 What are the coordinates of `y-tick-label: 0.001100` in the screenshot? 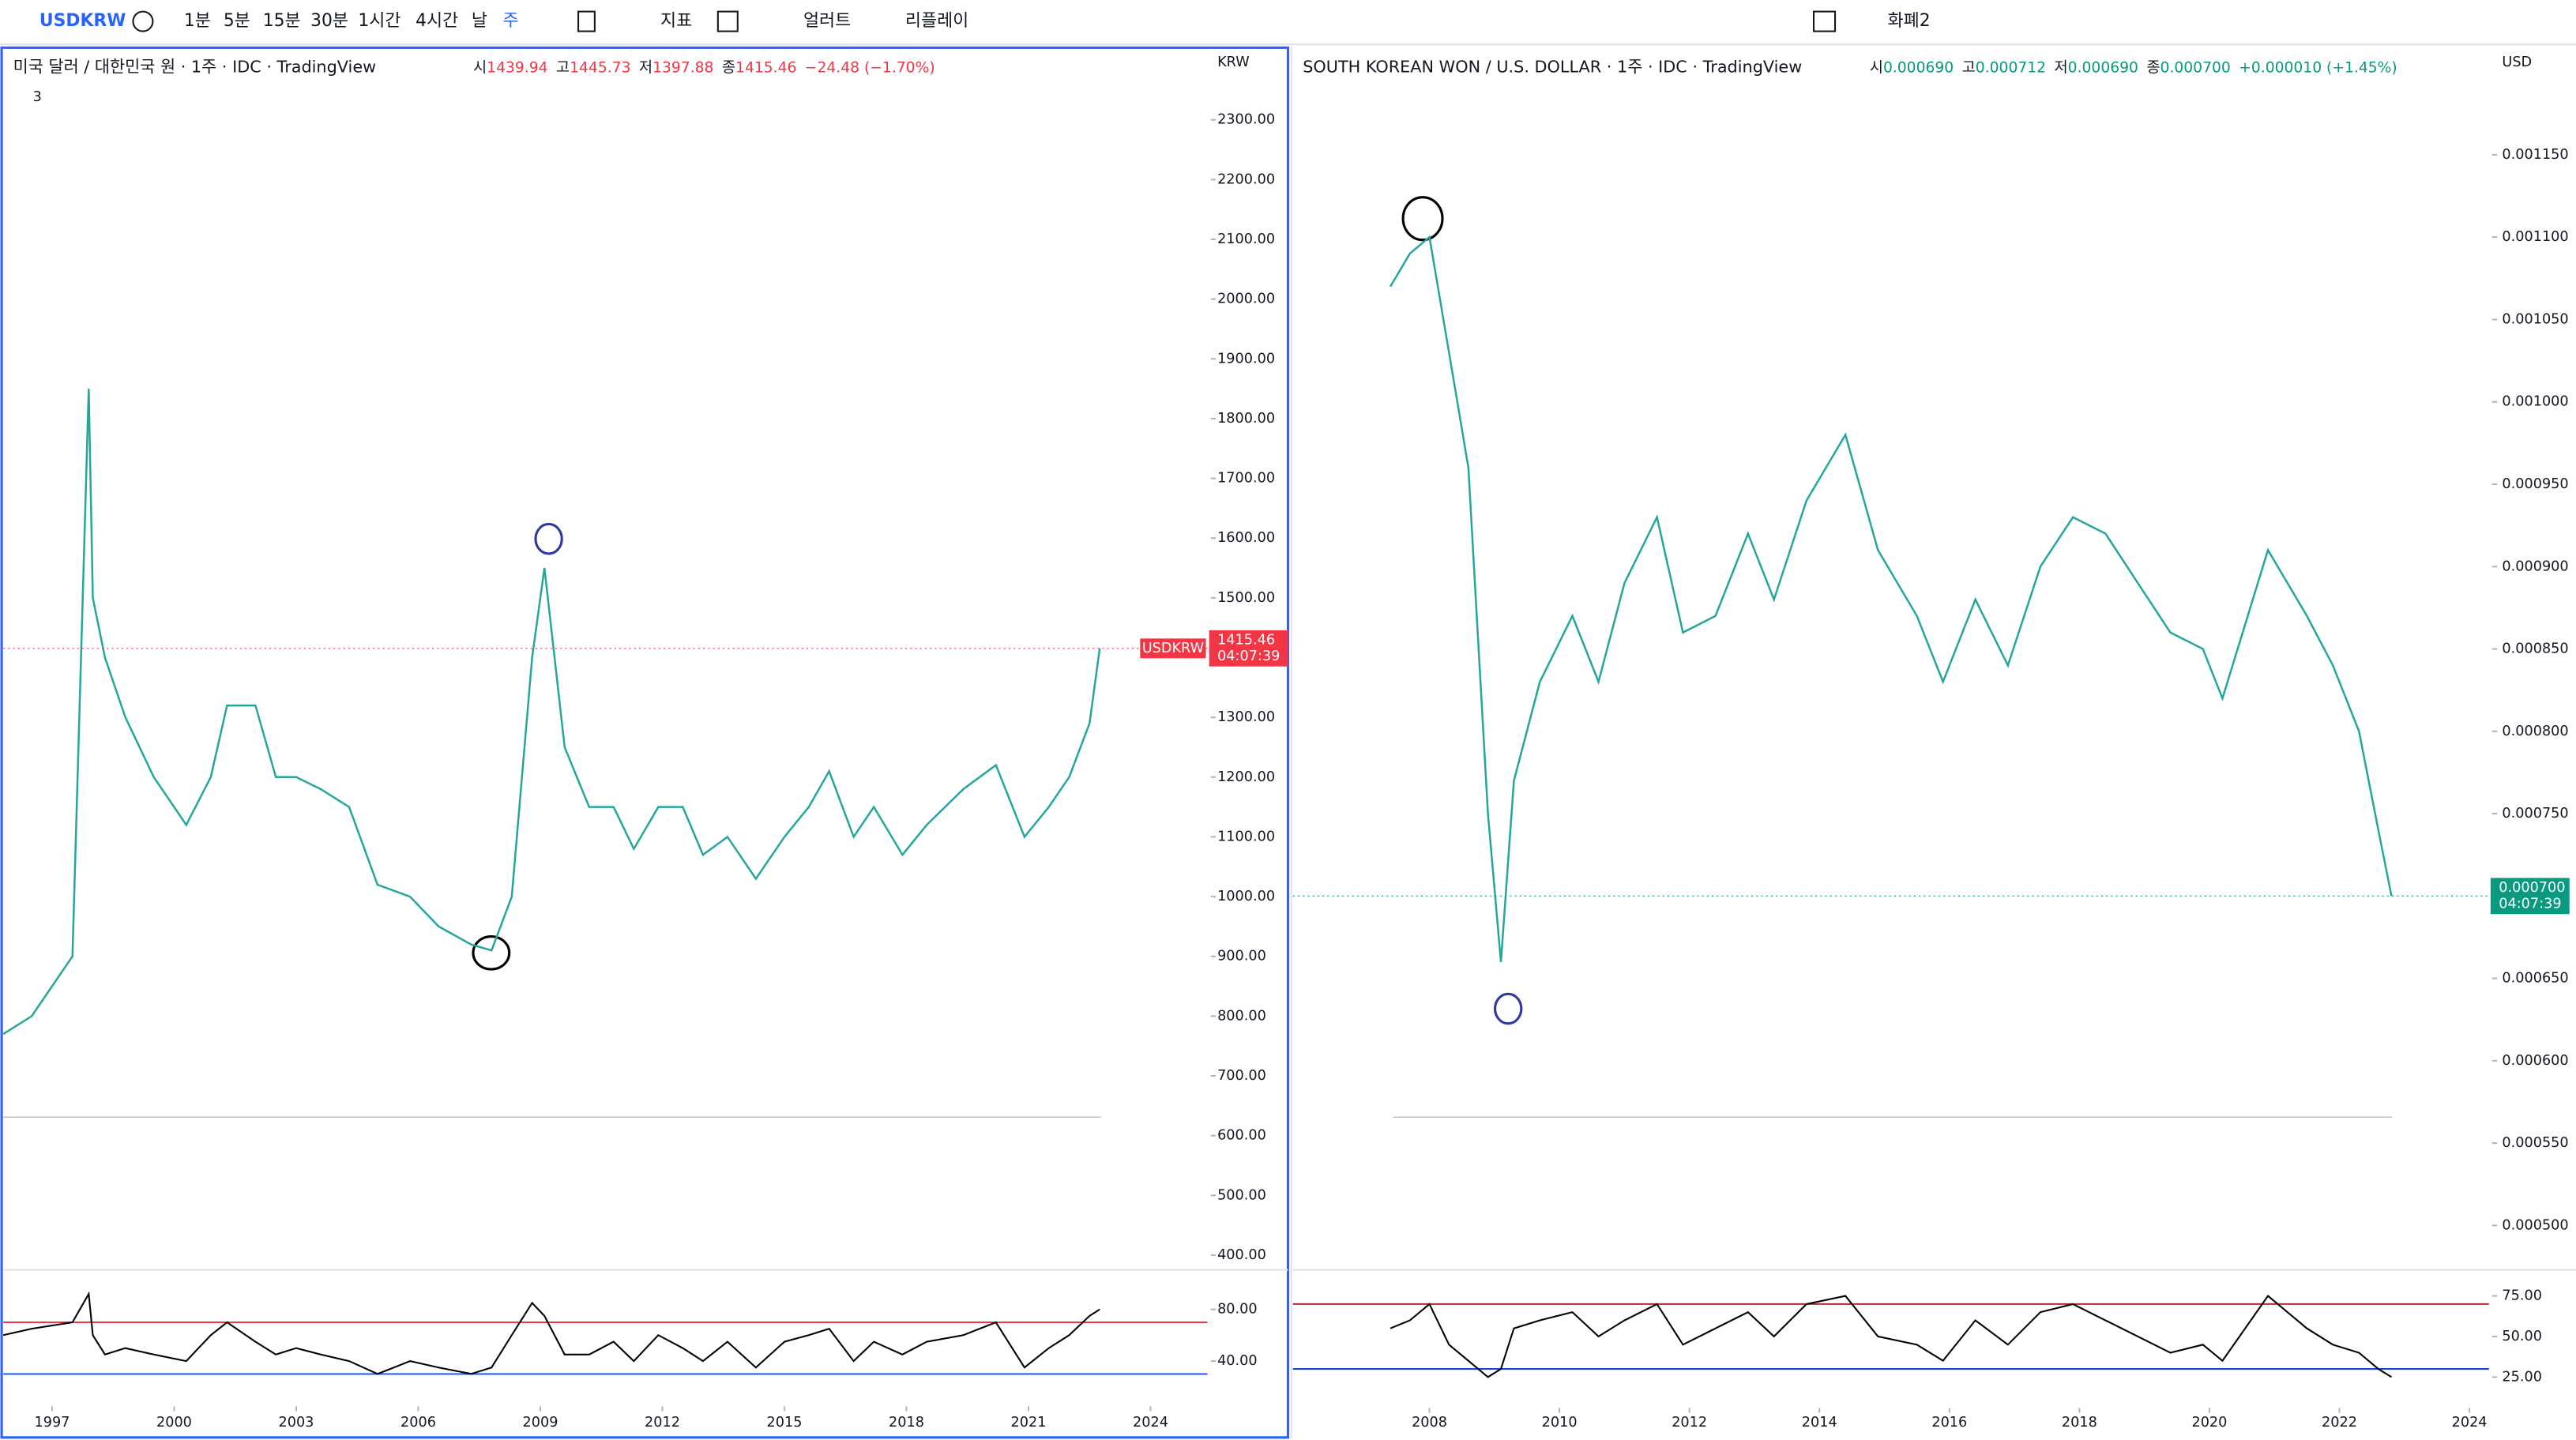 It's located at (2535, 237).